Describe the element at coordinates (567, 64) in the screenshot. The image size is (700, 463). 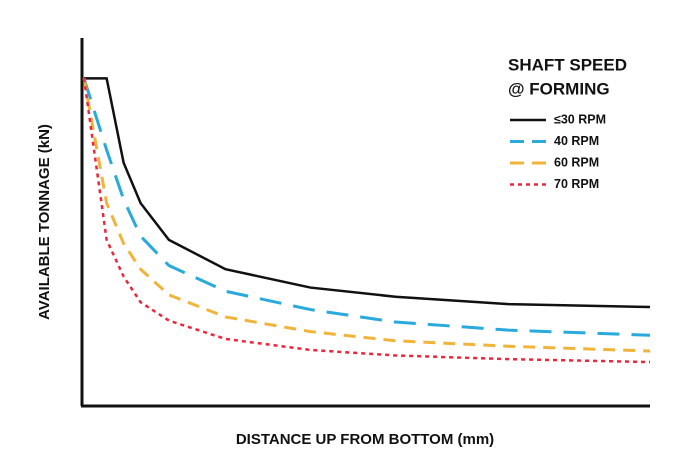
I see `legend-title: SHAFT SPEED` at that location.